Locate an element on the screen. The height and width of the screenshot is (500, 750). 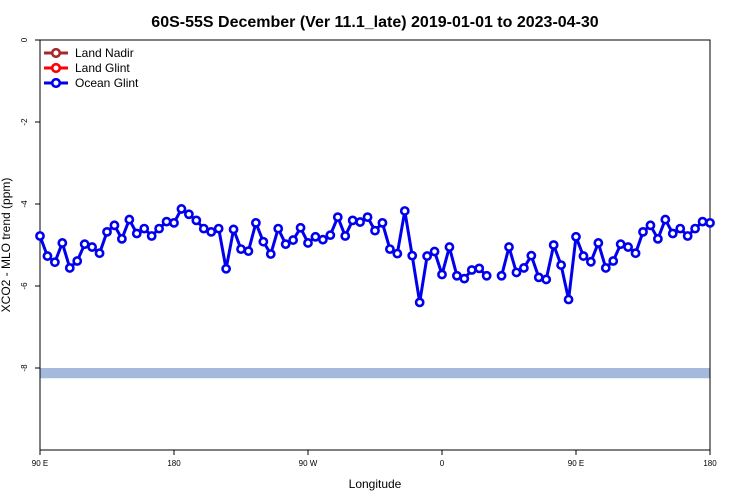
x-tick-label: 90 E is located at coordinates (576, 463).